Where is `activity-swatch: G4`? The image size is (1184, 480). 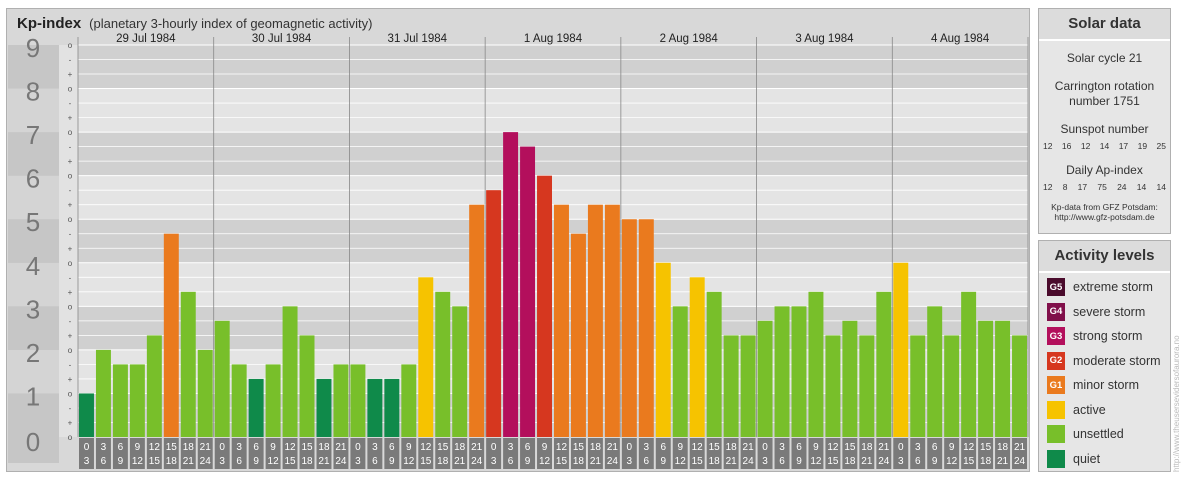
activity-swatch: G4 is located at coordinates (1056, 311).